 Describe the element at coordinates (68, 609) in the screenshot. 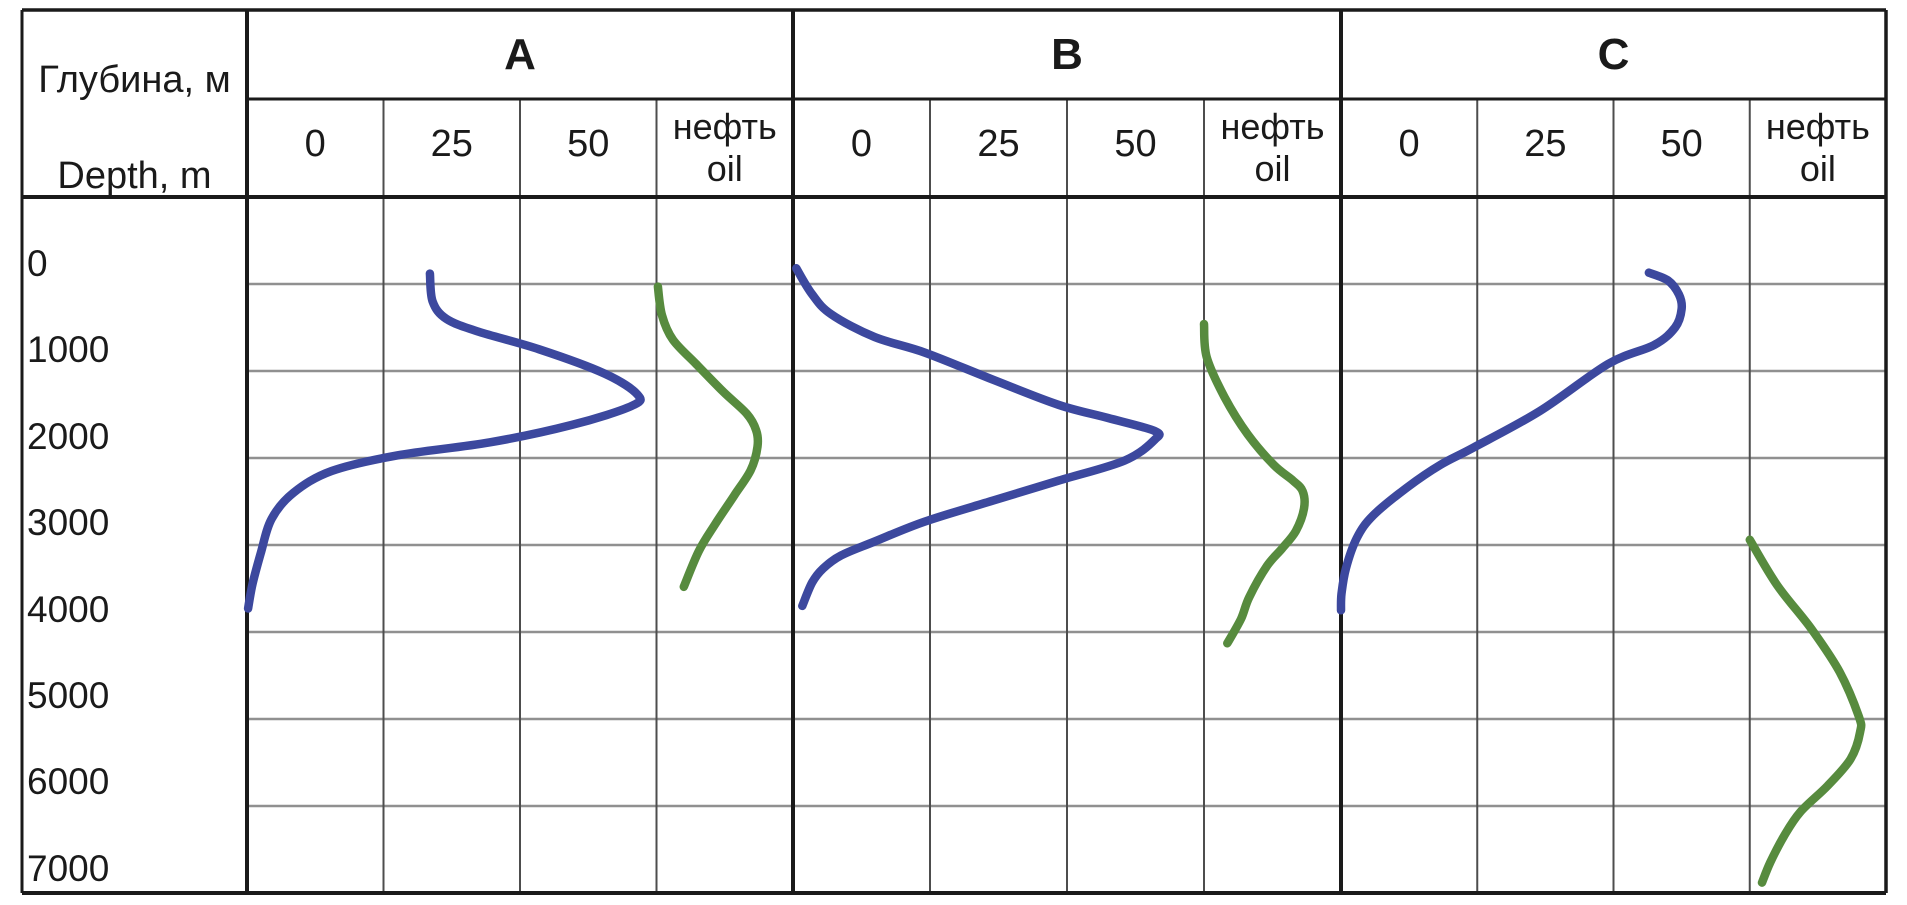

I see `depth-tick-label: 4000` at that location.